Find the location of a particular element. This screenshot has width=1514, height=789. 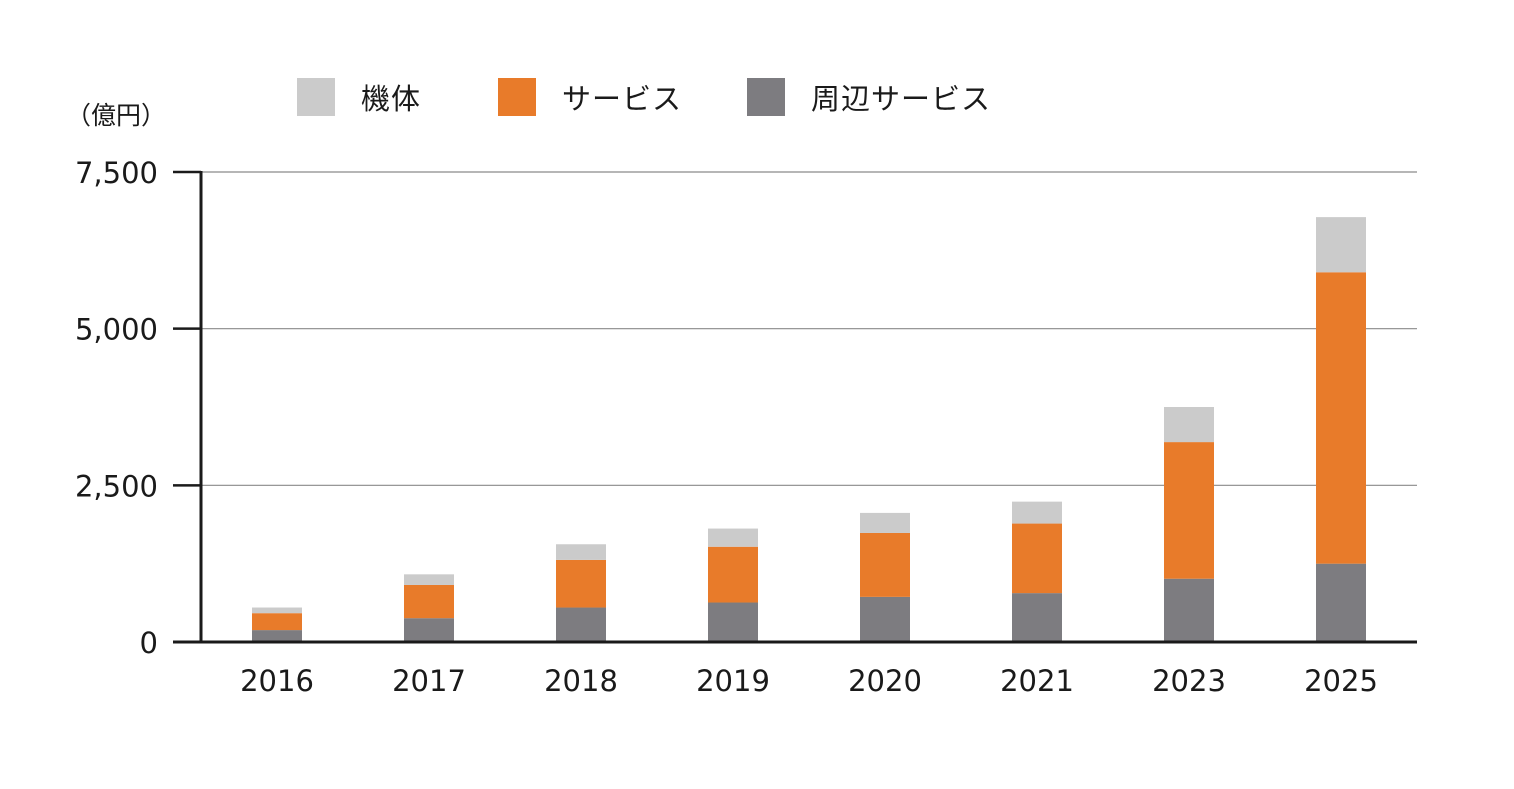

x-tick-label: 2020 is located at coordinates (885, 681).